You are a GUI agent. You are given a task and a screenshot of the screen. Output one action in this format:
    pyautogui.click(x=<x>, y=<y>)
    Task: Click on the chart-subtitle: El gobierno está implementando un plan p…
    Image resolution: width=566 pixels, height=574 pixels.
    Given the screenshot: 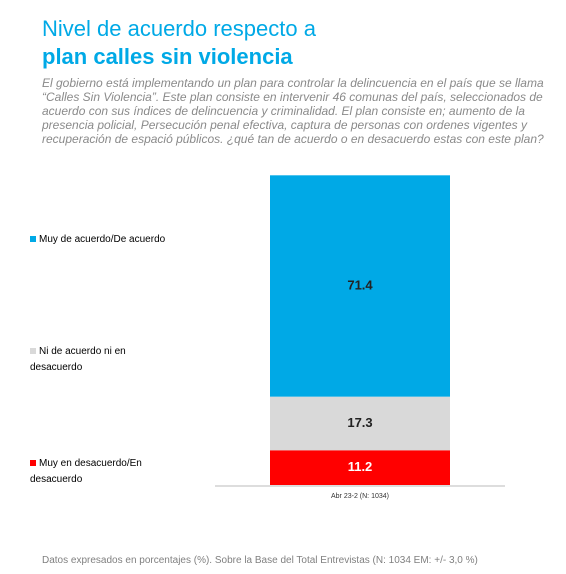 What is the action you would take?
    pyautogui.click(x=293, y=111)
    